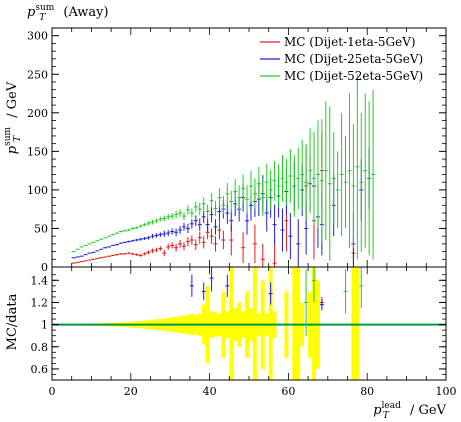 This screenshot has width=461, height=422. Describe the element at coordinates (288, 391) in the screenshot. I see `xtick-label-4: 60` at that location.